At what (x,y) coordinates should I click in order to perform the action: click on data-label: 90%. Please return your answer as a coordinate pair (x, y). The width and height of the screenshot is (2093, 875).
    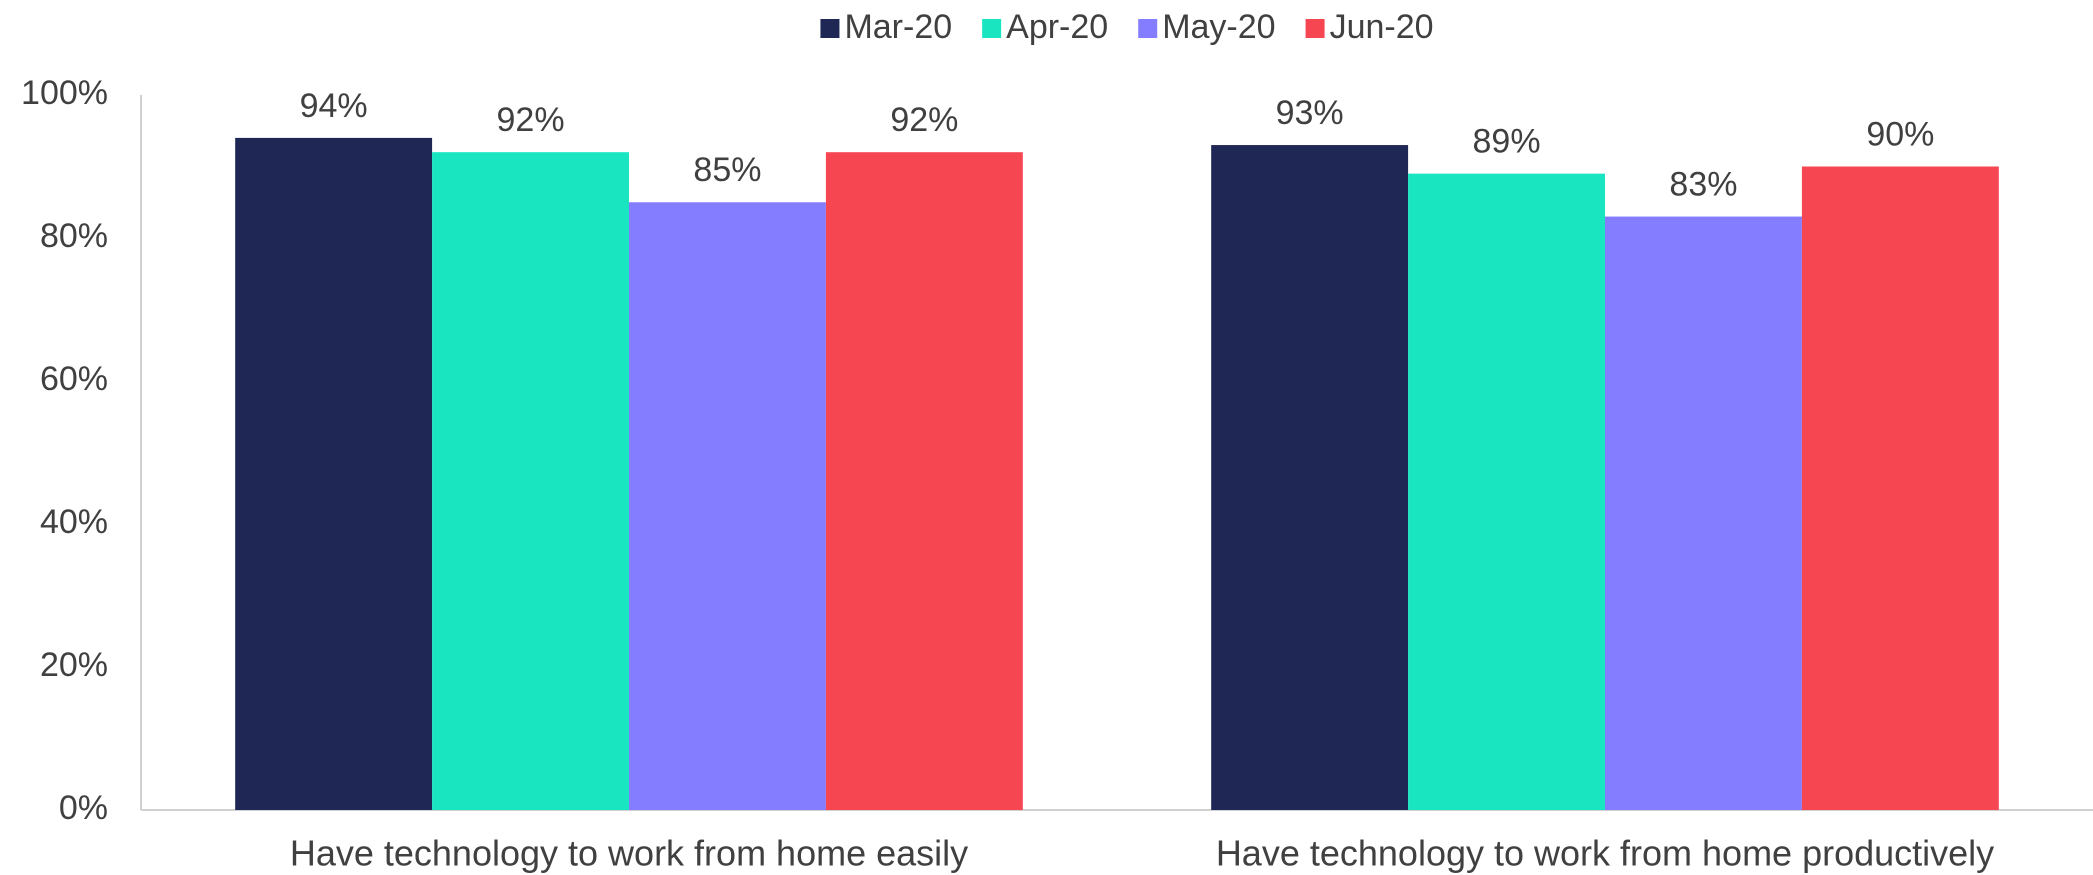
    Looking at the image, I should click on (1900, 134).